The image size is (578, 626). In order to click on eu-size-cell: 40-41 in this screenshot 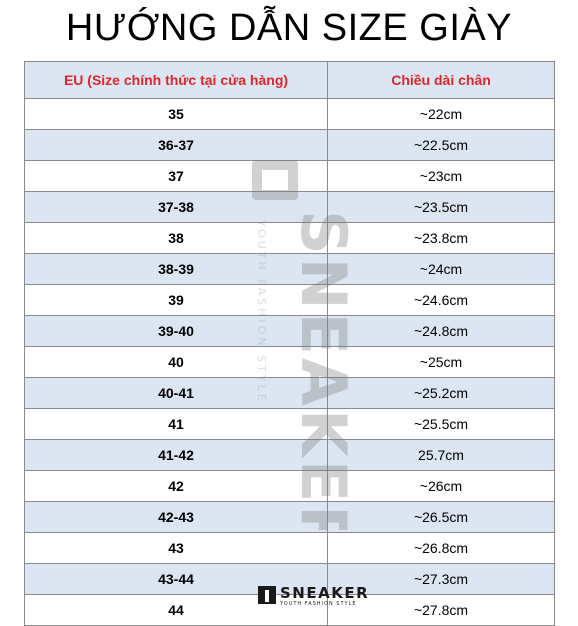, I will do `click(176, 393)`.